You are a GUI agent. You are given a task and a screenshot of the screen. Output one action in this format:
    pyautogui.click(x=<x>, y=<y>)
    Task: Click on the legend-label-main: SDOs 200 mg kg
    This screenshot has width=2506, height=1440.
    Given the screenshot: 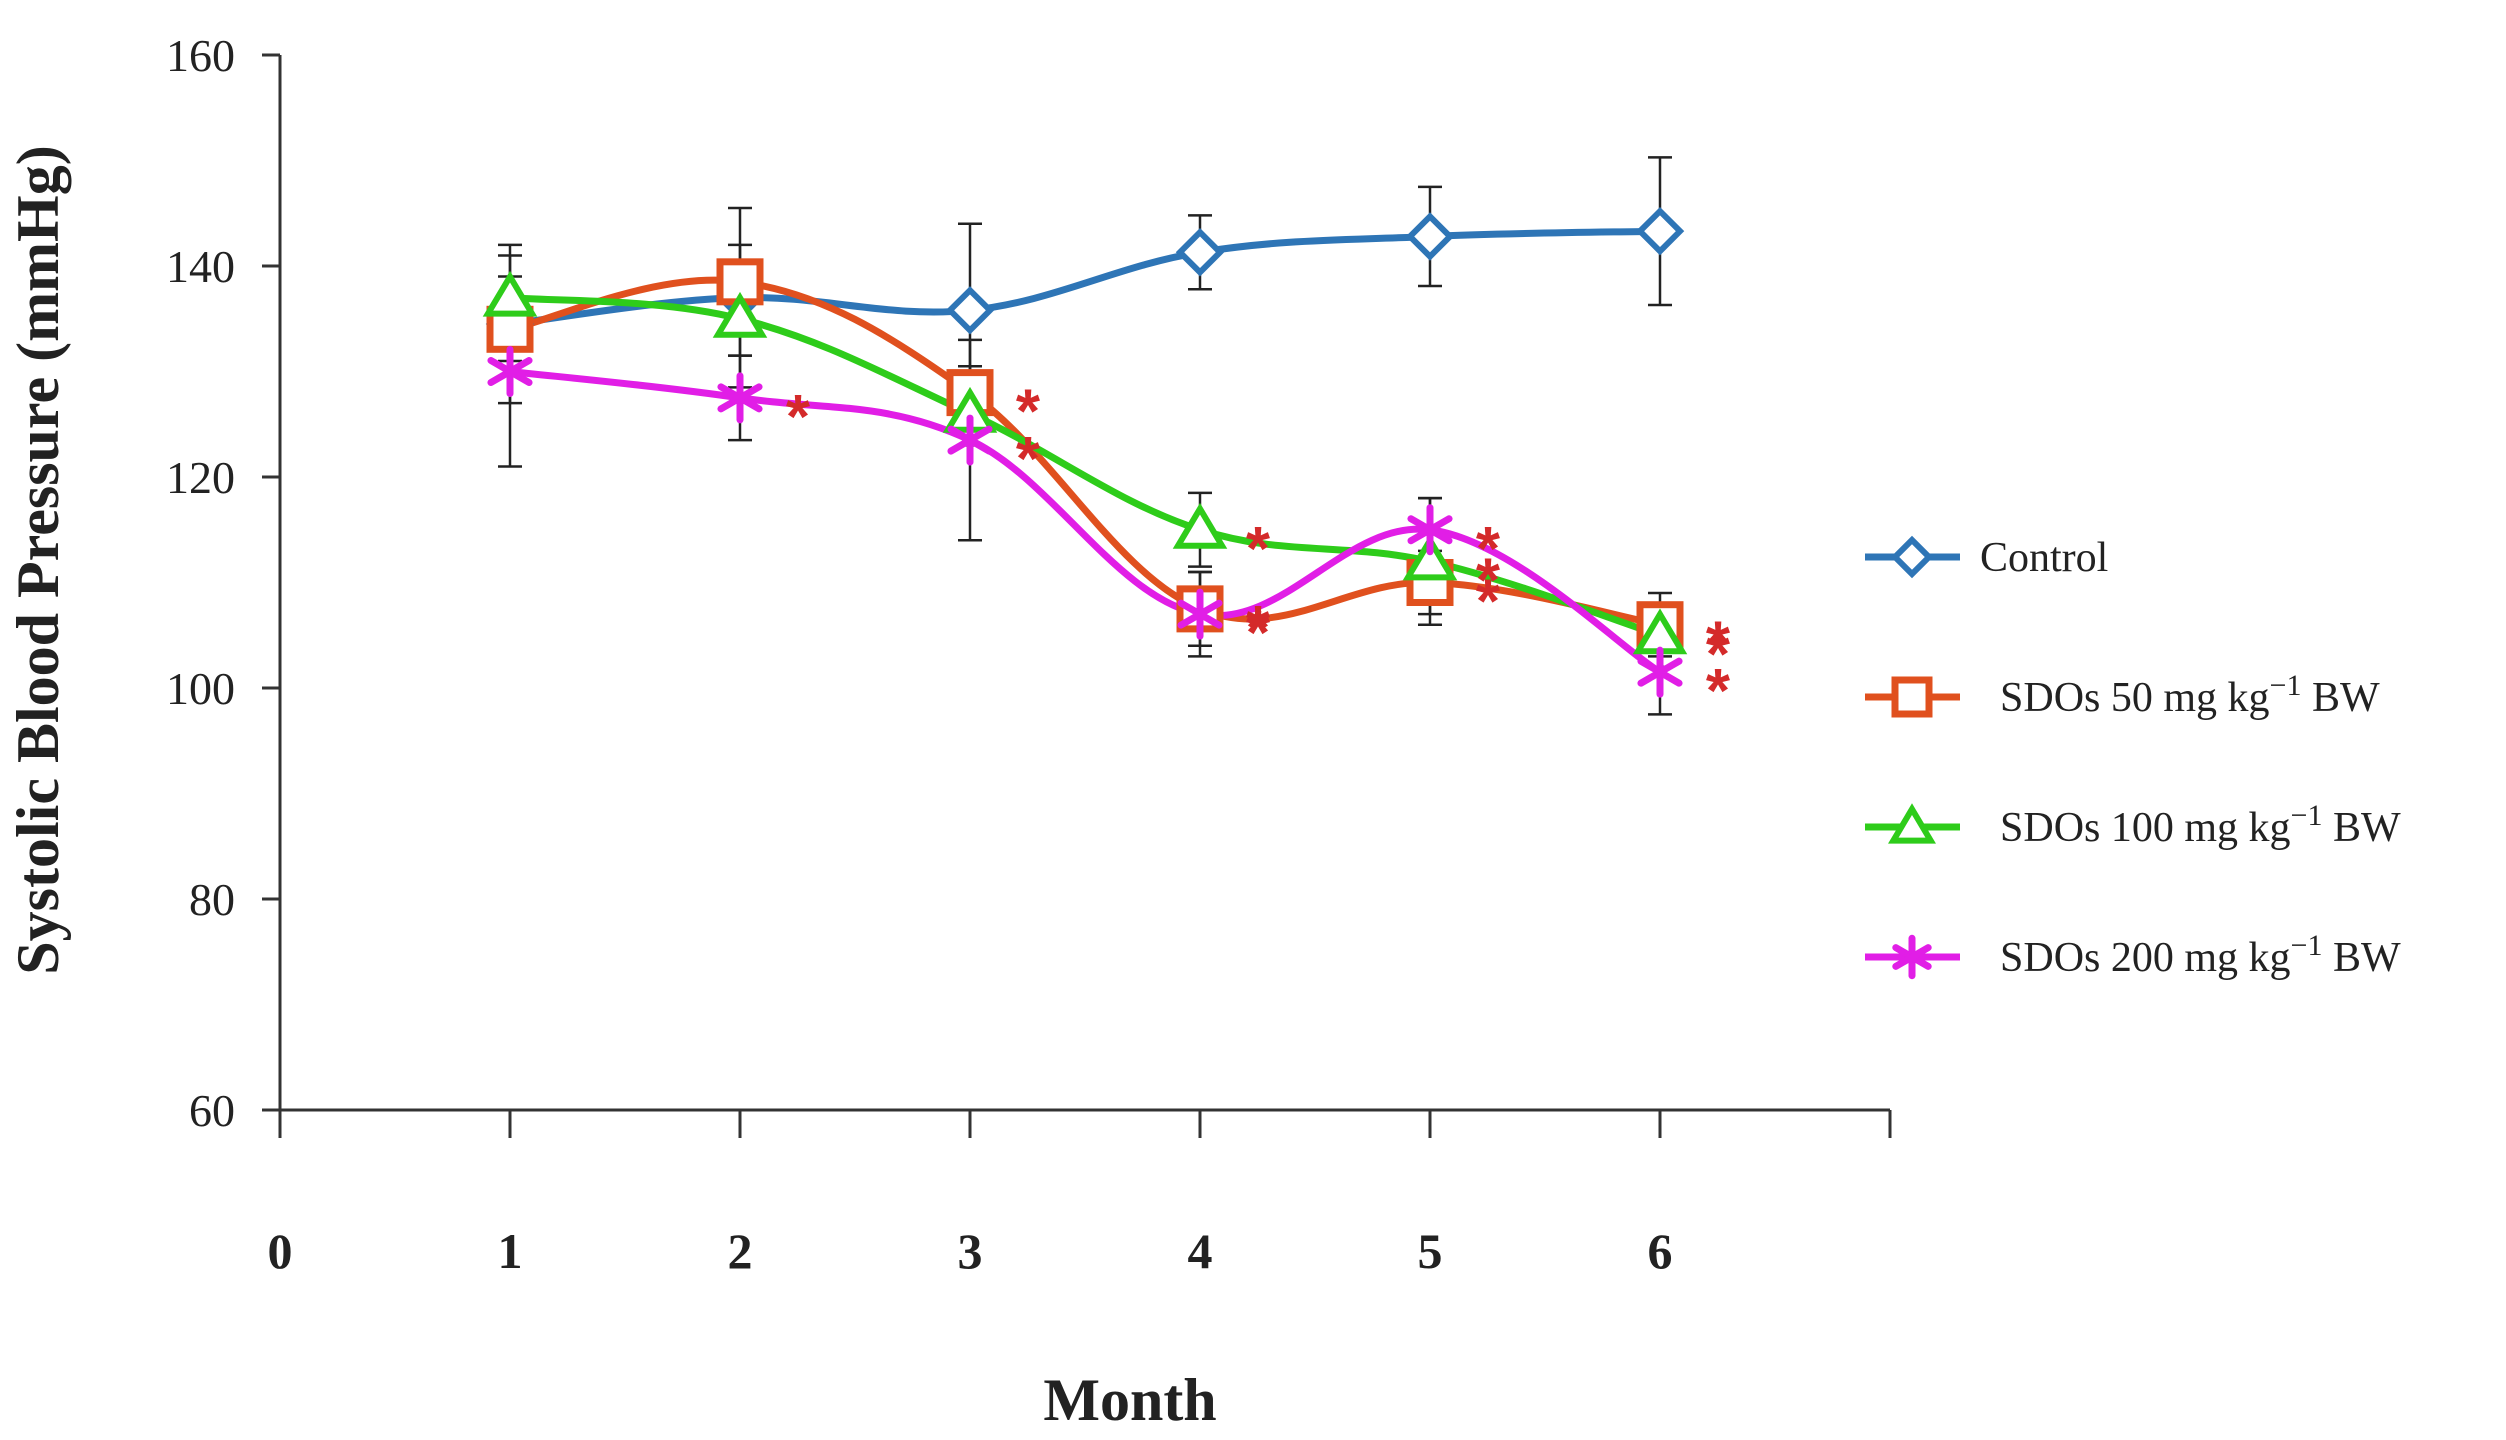 What is the action you would take?
    pyautogui.click(x=2145, y=958)
    